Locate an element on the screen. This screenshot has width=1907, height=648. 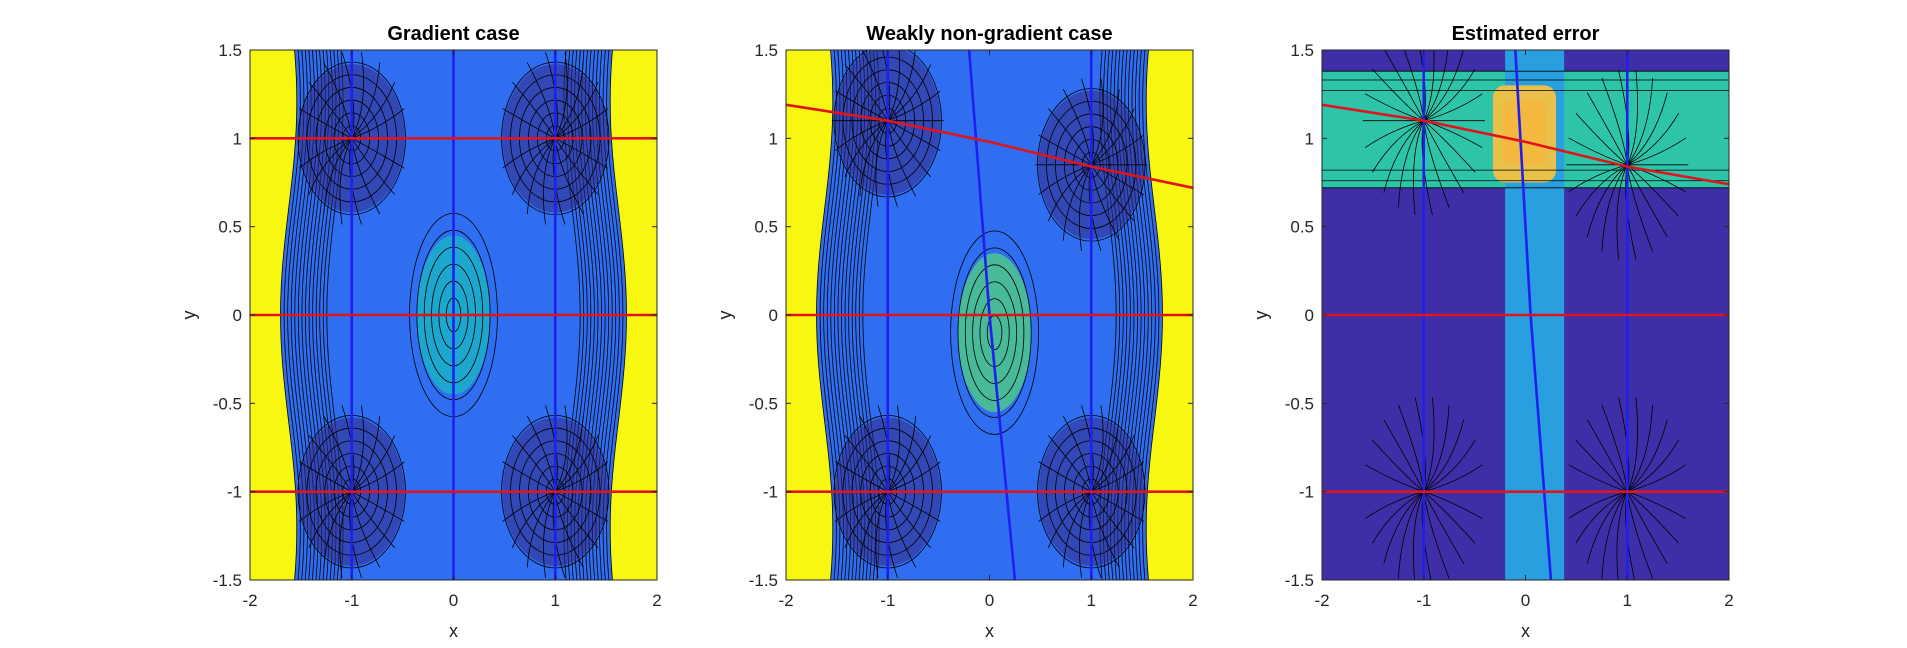
contour-line is located at coordinates (994, 332).